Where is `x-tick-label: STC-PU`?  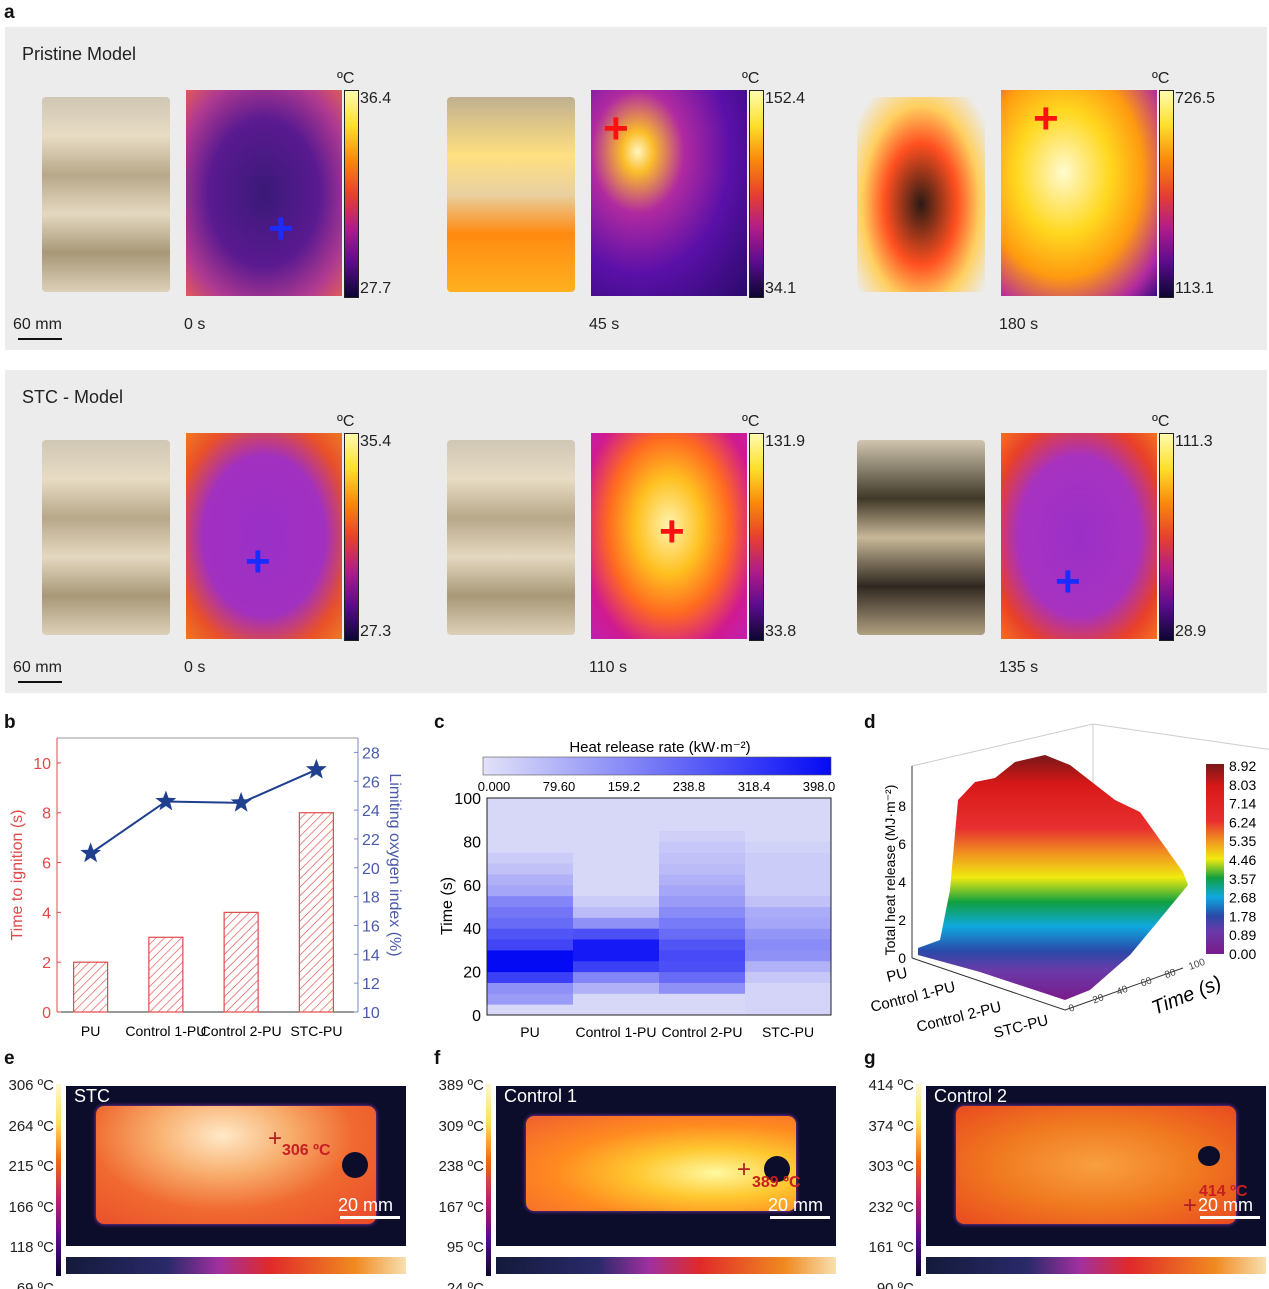 x-tick-label: STC-PU is located at coordinates (788, 1032).